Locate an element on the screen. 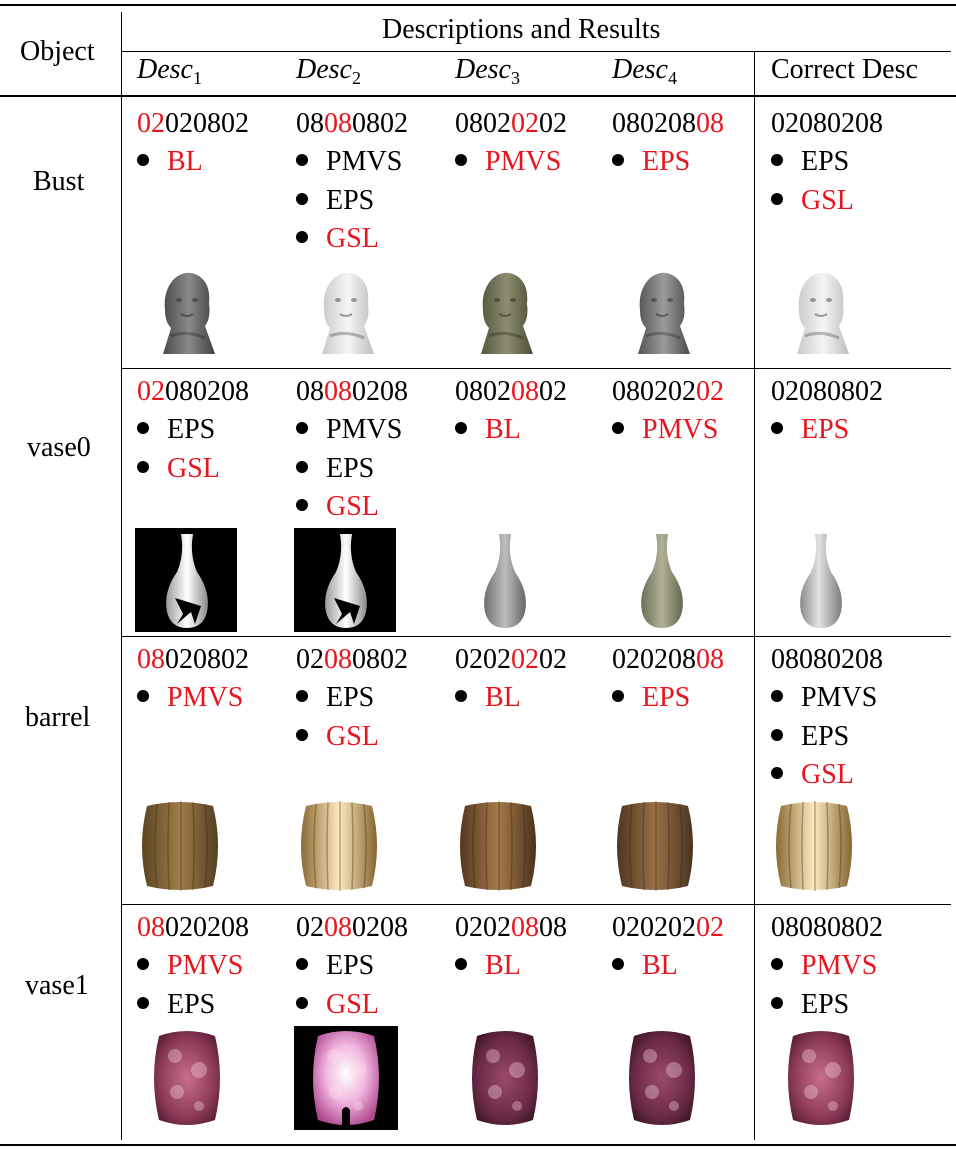 This screenshot has height=1150, width=956. method-label: GSL is located at coordinates (352, 506).